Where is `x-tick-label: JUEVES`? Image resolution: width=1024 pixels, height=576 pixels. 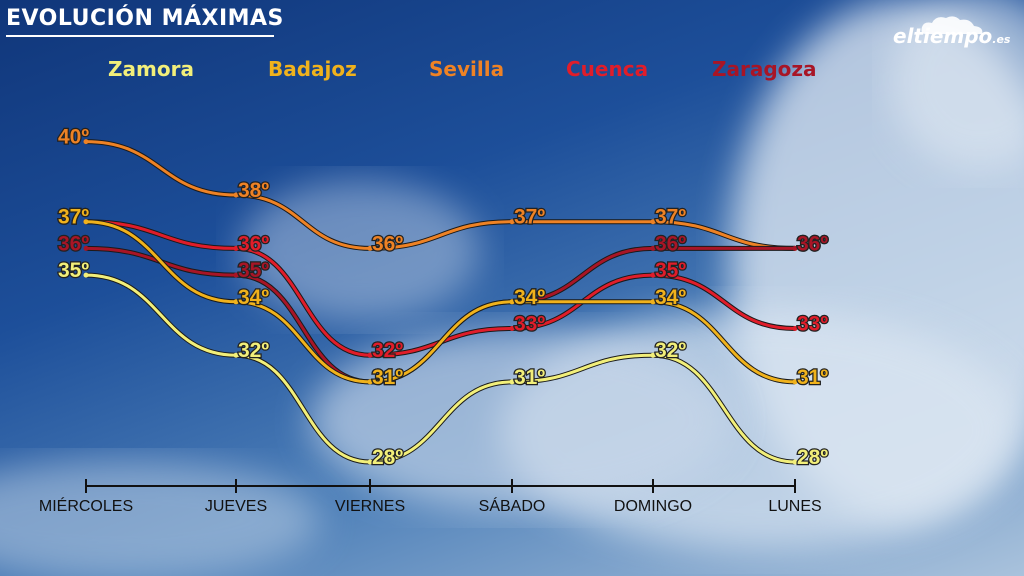
x-tick-label: JUEVES is located at coordinates (236, 506).